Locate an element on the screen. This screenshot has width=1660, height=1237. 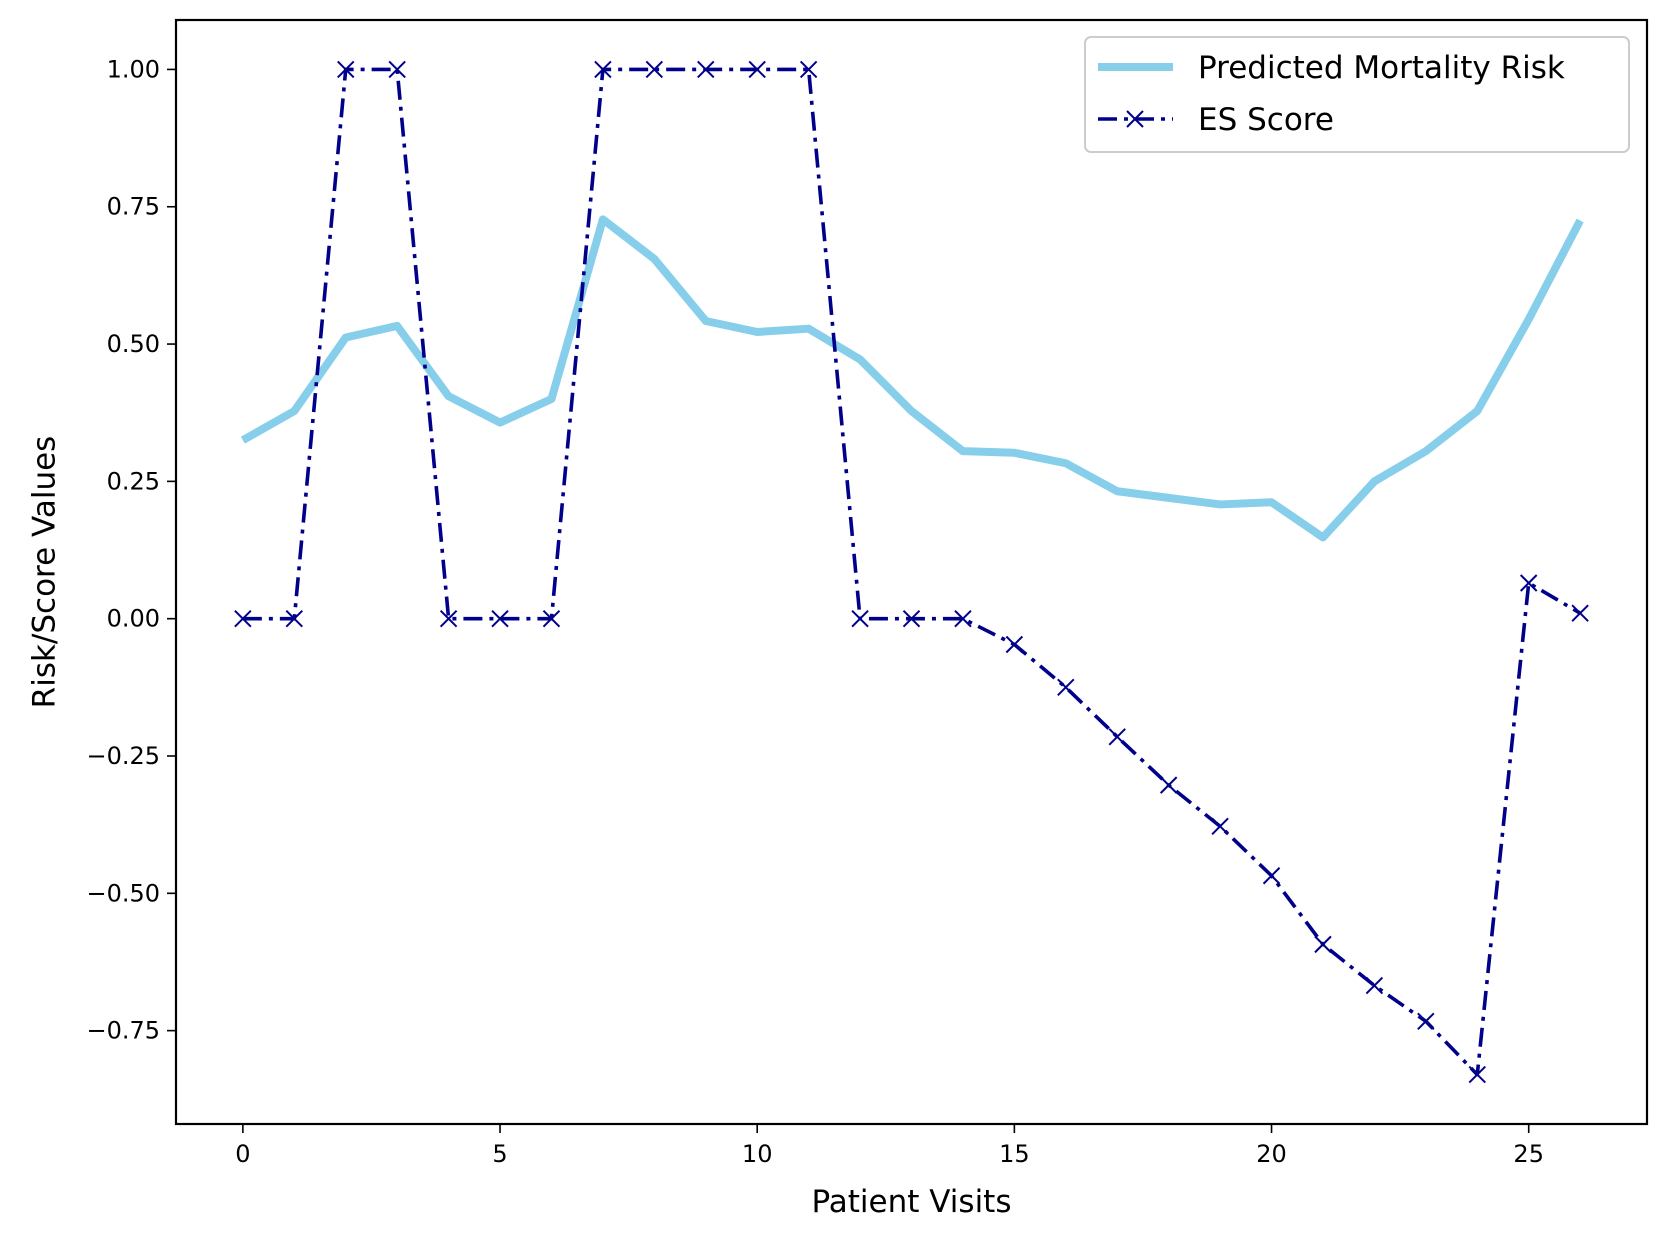
y-tick-label: −0.50 is located at coordinates (123, 893).